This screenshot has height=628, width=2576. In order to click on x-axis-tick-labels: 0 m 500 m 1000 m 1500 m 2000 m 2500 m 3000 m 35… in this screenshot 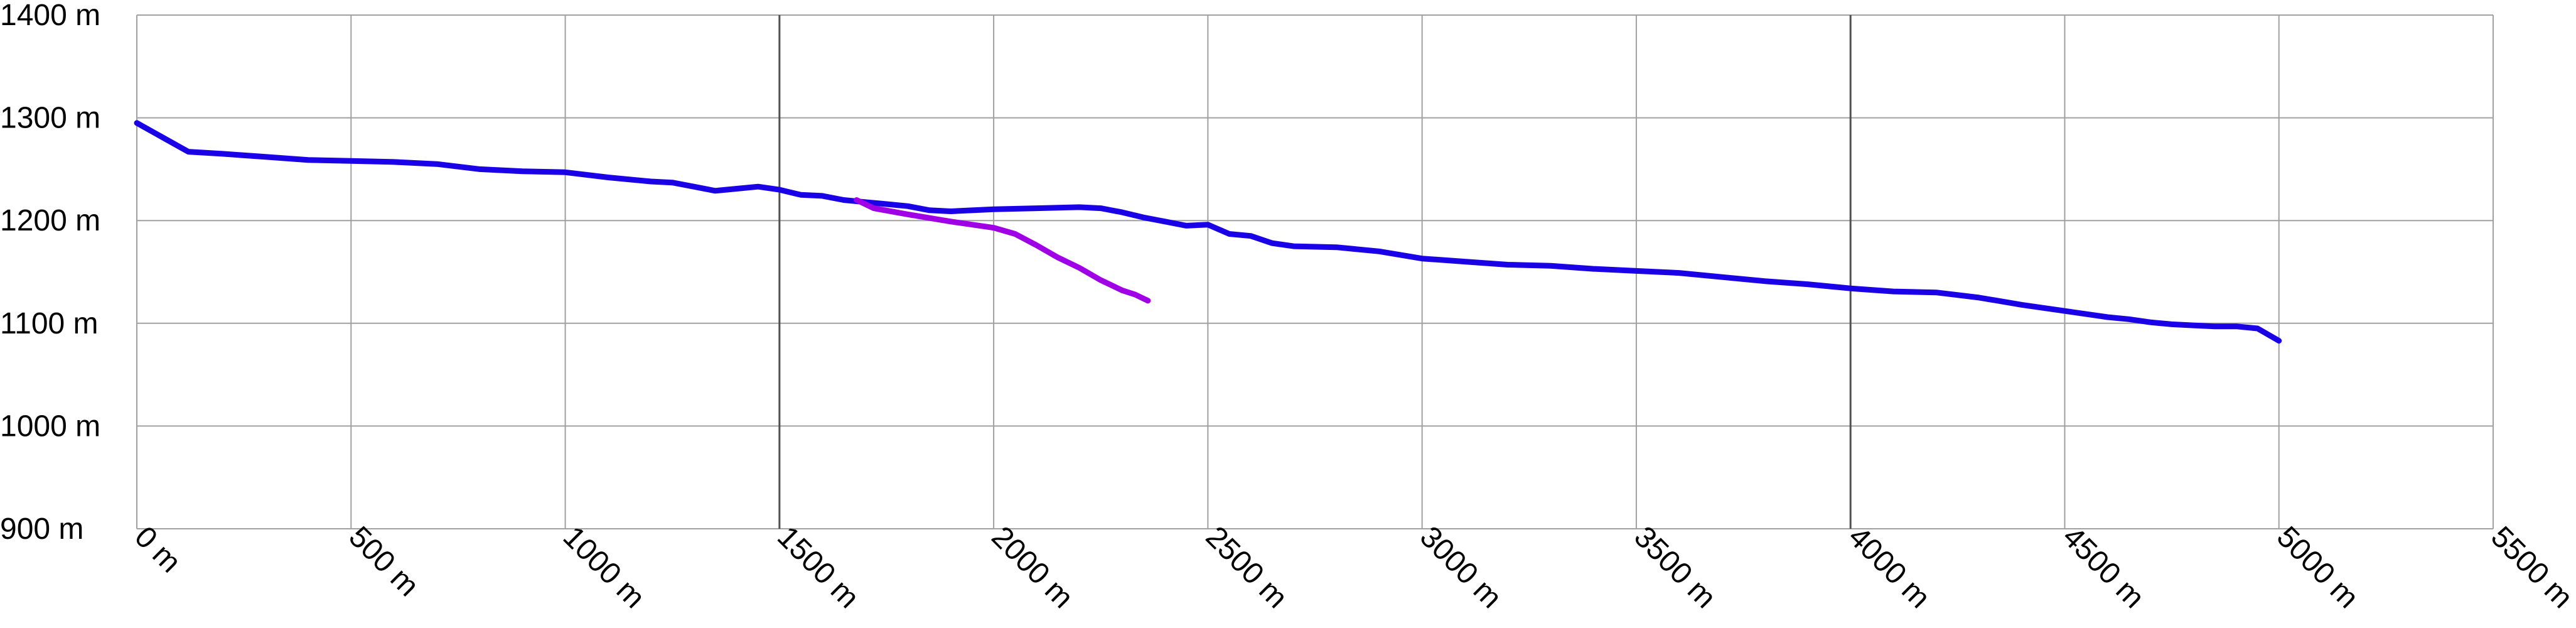, I will do `click(1352, 568)`.